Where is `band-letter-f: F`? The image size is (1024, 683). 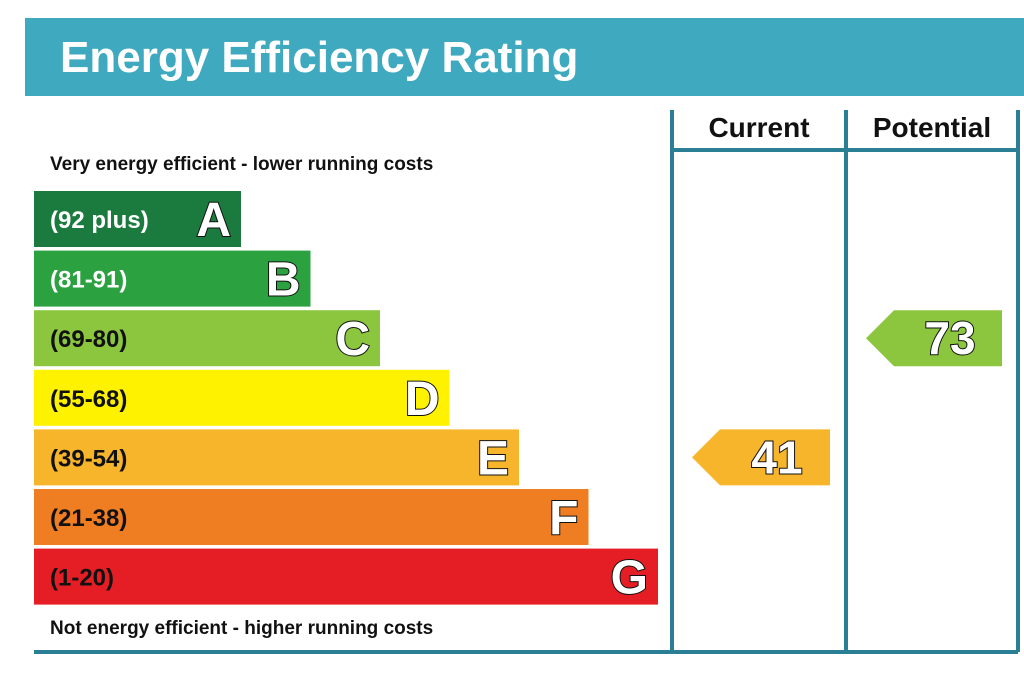
band-letter-f: F is located at coordinates (563, 518).